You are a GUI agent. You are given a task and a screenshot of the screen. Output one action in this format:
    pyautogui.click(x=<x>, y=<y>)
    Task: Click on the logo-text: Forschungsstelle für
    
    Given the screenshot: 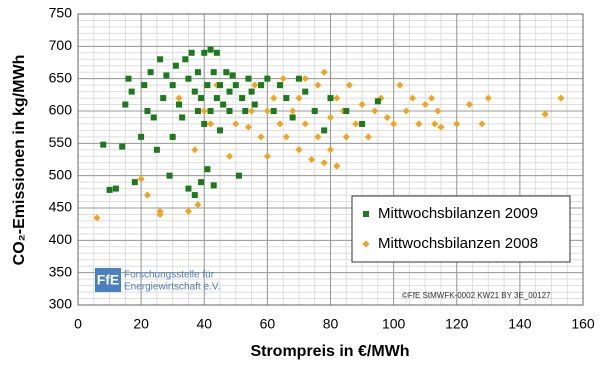 What is the action you would take?
    pyautogui.click(x=169, y=275)
    